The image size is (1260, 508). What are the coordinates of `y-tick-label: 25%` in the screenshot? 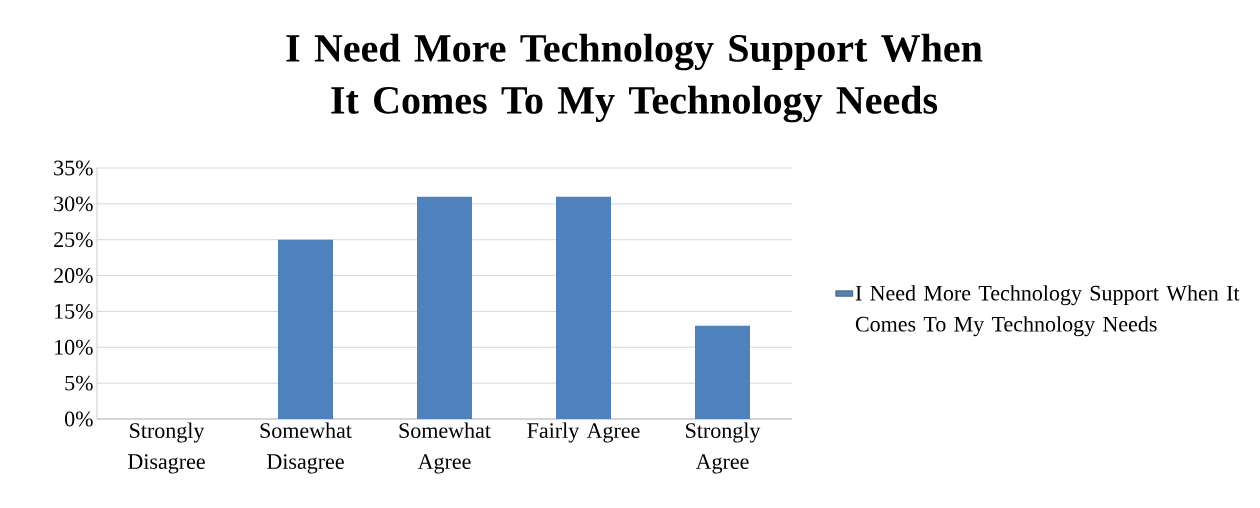 It's located at (73, 240).